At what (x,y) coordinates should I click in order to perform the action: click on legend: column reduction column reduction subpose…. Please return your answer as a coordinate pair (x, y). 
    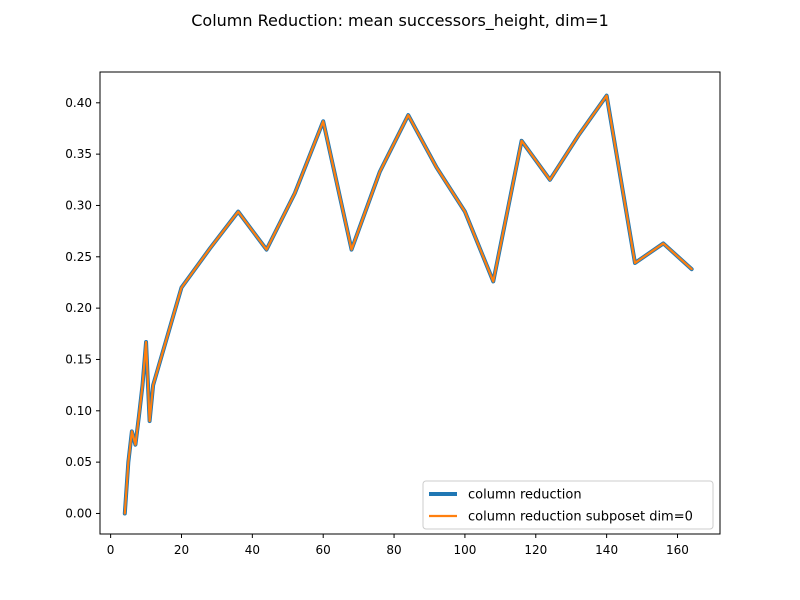
    Looking at the image, I should click on (568, 505).